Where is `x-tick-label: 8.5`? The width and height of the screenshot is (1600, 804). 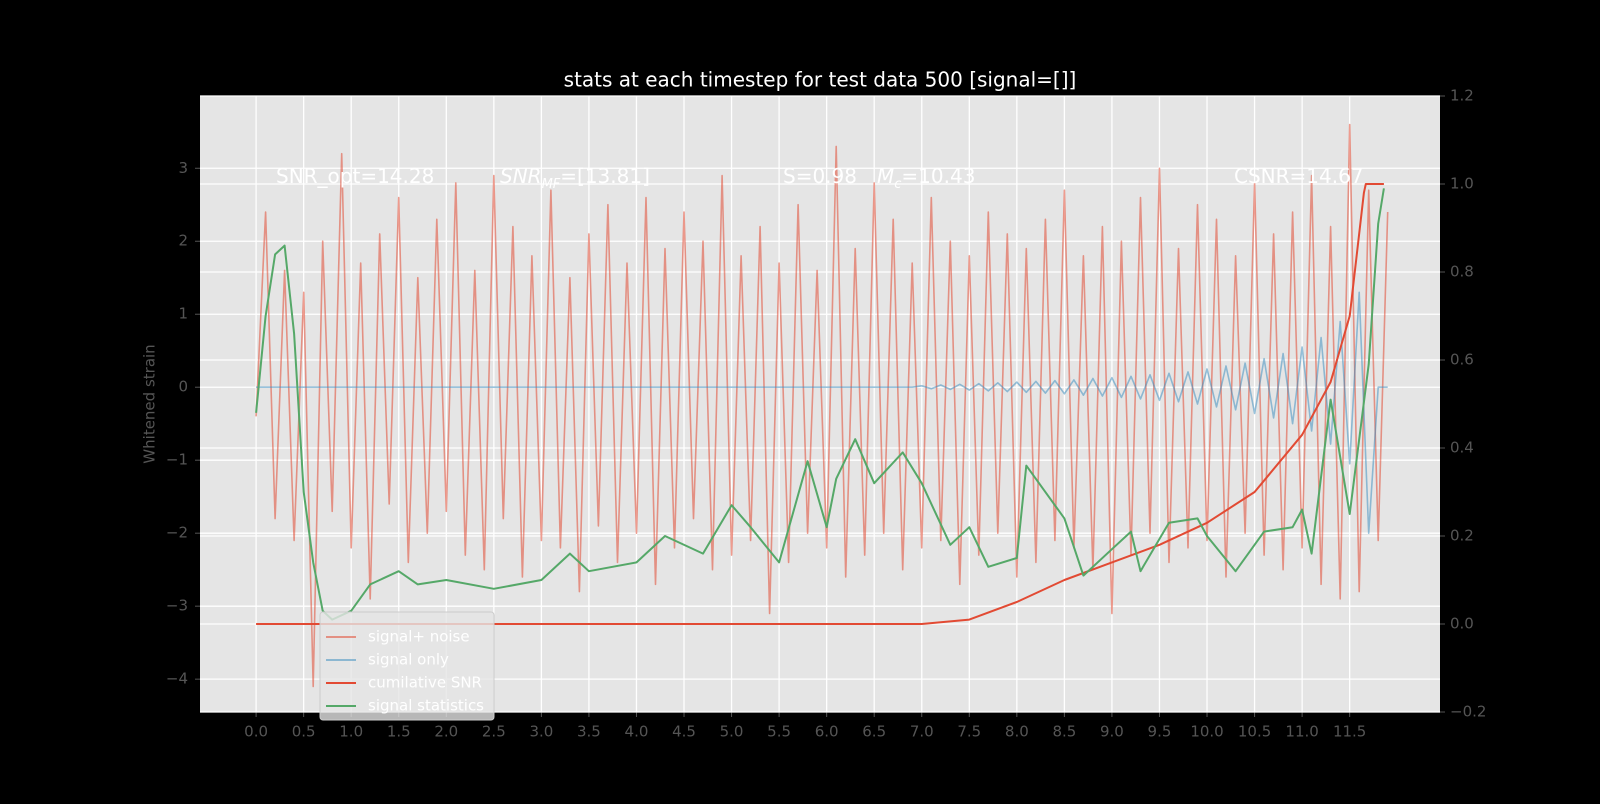 x-tick-label: 8.5 is located at coordinates (1064, 732).